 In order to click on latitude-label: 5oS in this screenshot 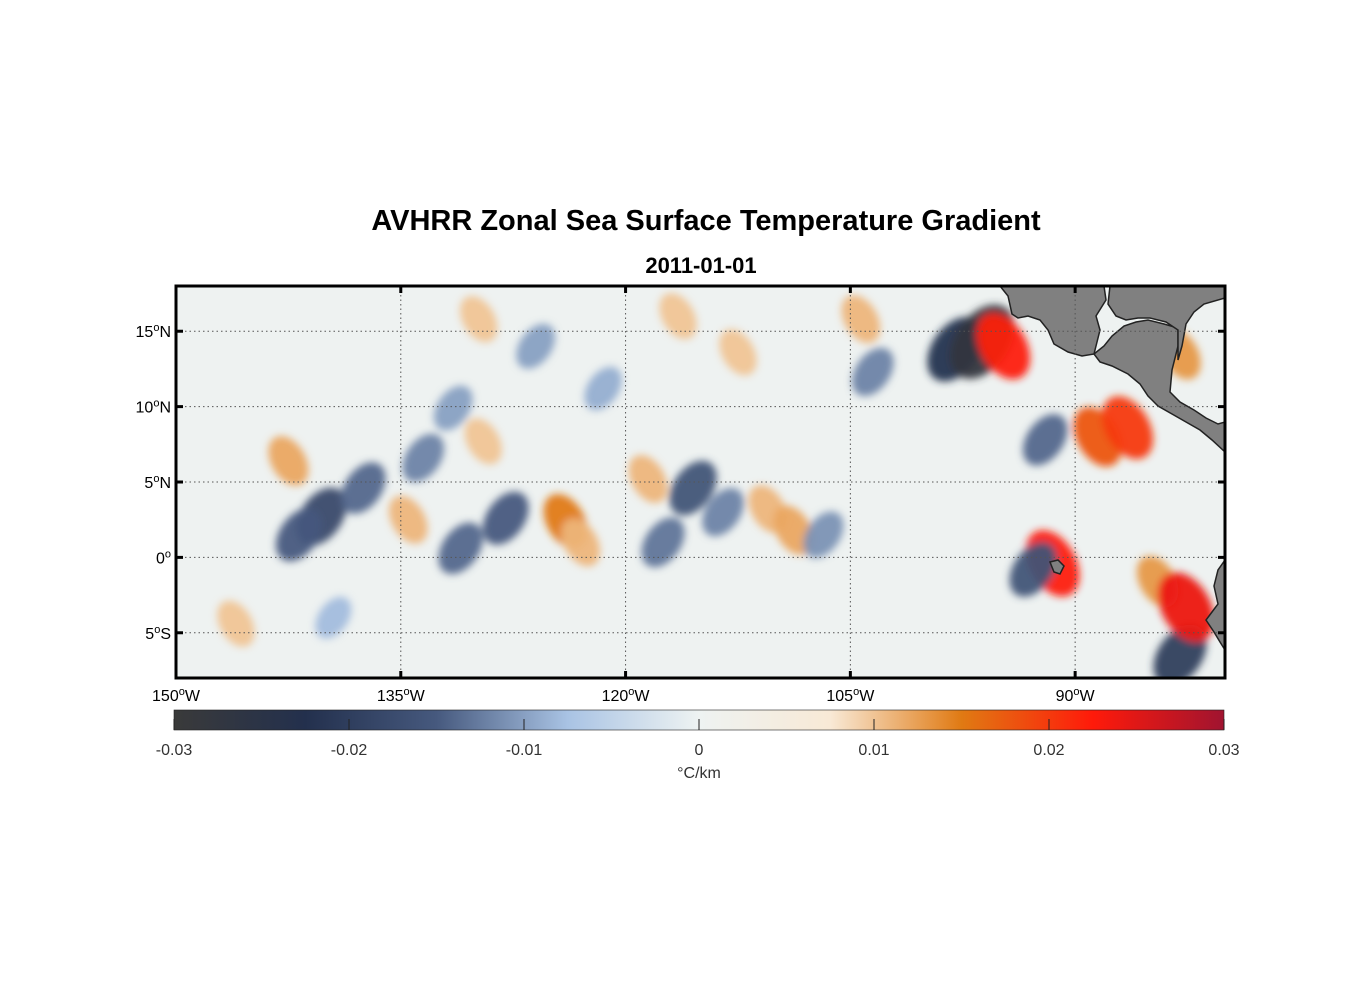, I will do `click(158, 633)`.